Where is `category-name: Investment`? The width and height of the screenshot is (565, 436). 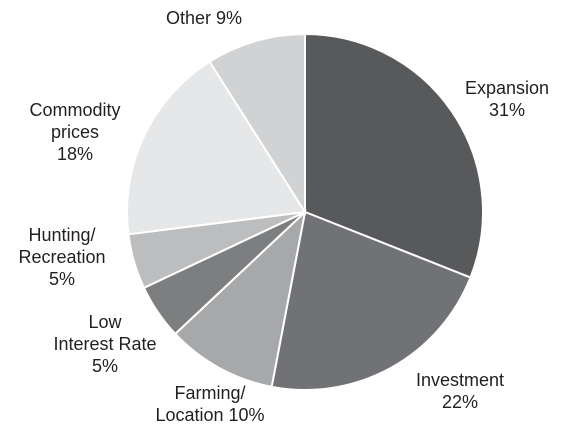 category-name: Investment is located at coordinates (460, 380).